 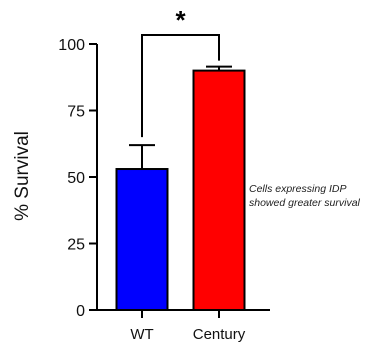 I want to click on x-tick-labels: WT Century, so click(x=187, y=326).